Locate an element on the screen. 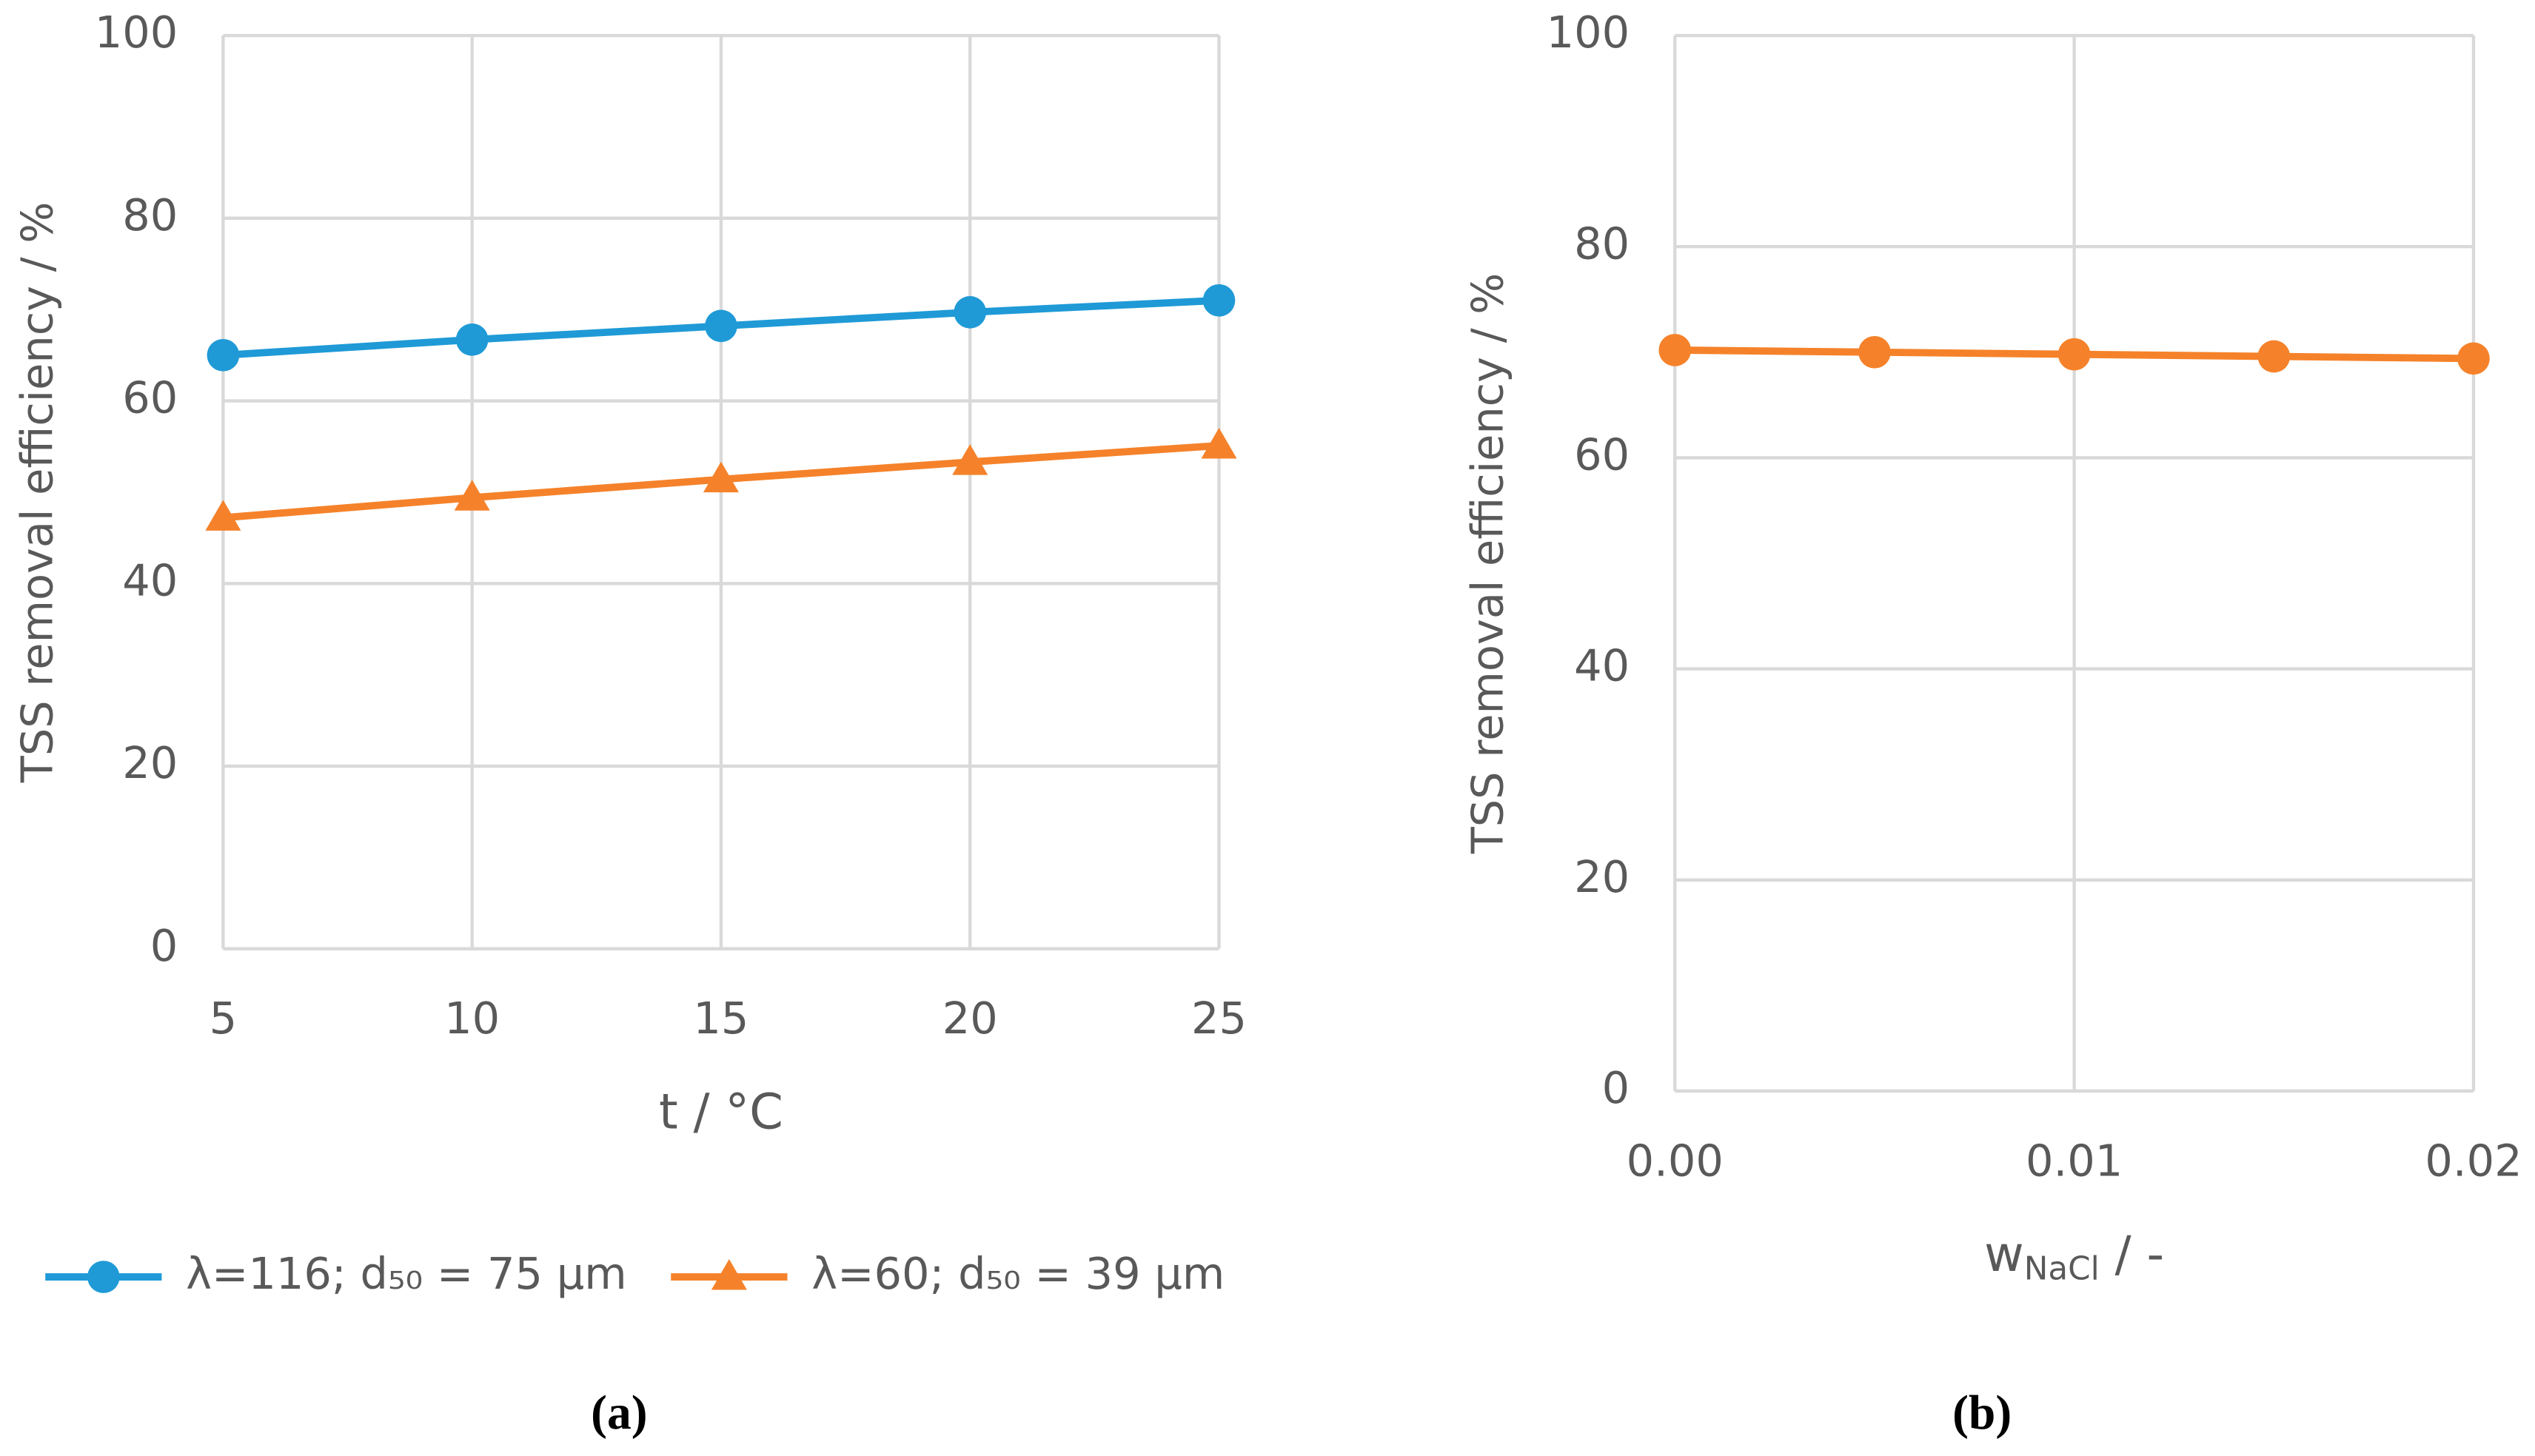 This screenshot has height=1456, width=2535. x-axis-label: wNaCl / - is located at coordinates (2074, 1257).